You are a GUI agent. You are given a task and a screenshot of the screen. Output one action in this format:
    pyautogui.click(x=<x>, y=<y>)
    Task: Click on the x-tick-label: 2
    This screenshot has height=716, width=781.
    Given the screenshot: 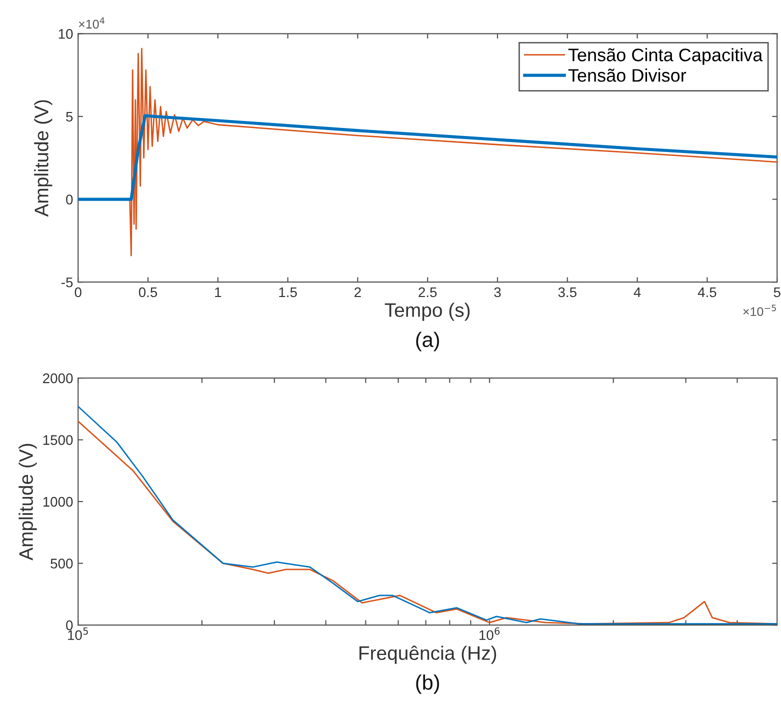 What is the action you would take?
    pyautogui.click(x=357, y=292)
    